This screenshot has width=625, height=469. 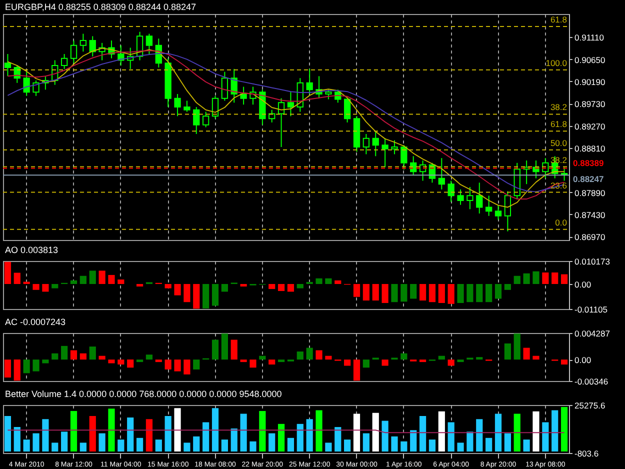 I want to click on chart-title: AC -0.0007243, so click(x=35, y=322).